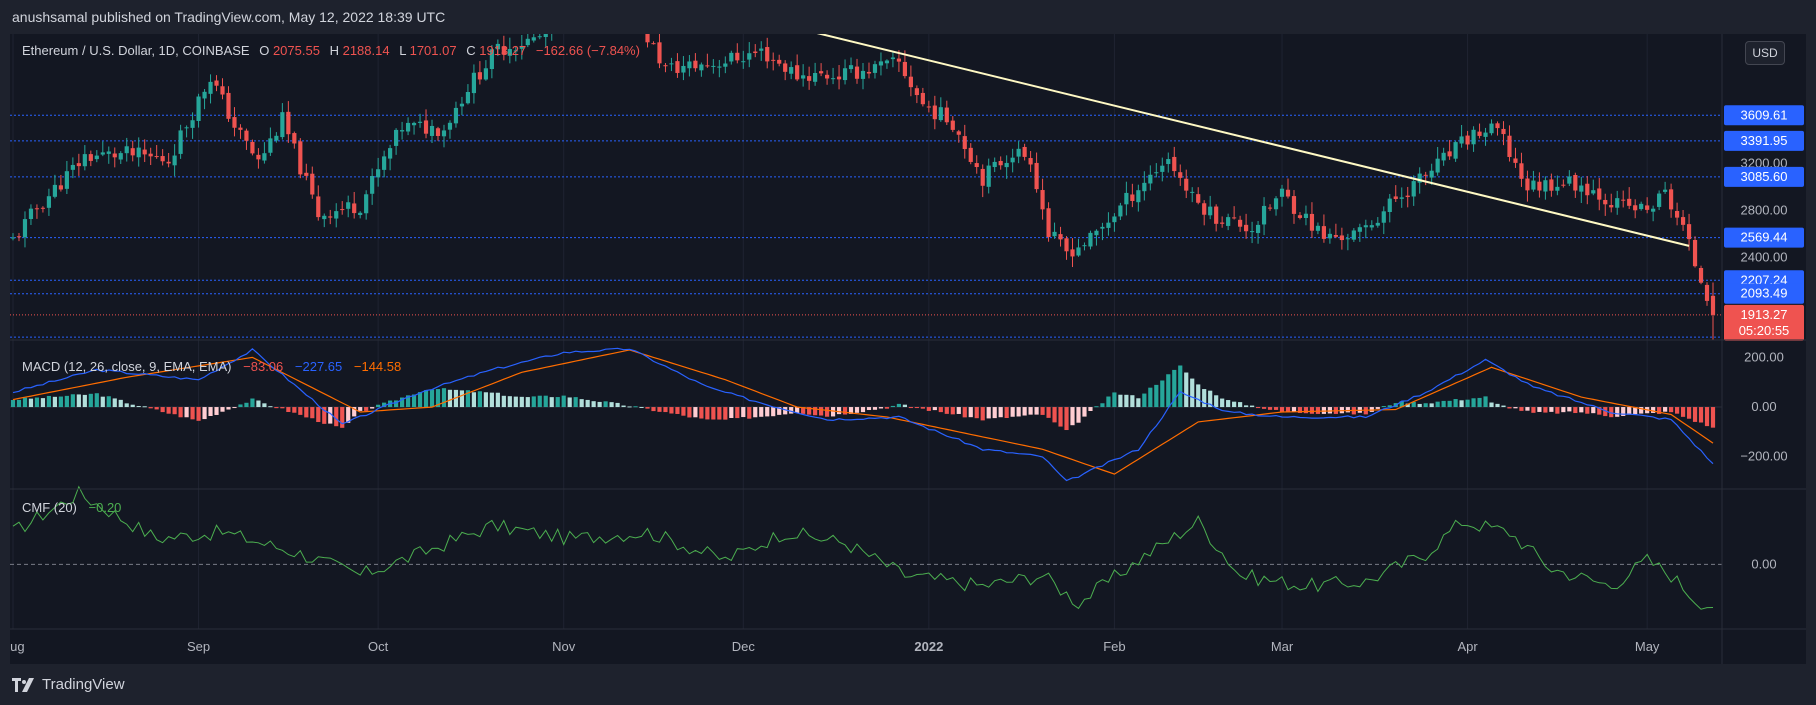 The image size is (1816, 705). Describe the element at coordinates (1765, 53) in the screenshot. I see `currency-button: USD` at that location.